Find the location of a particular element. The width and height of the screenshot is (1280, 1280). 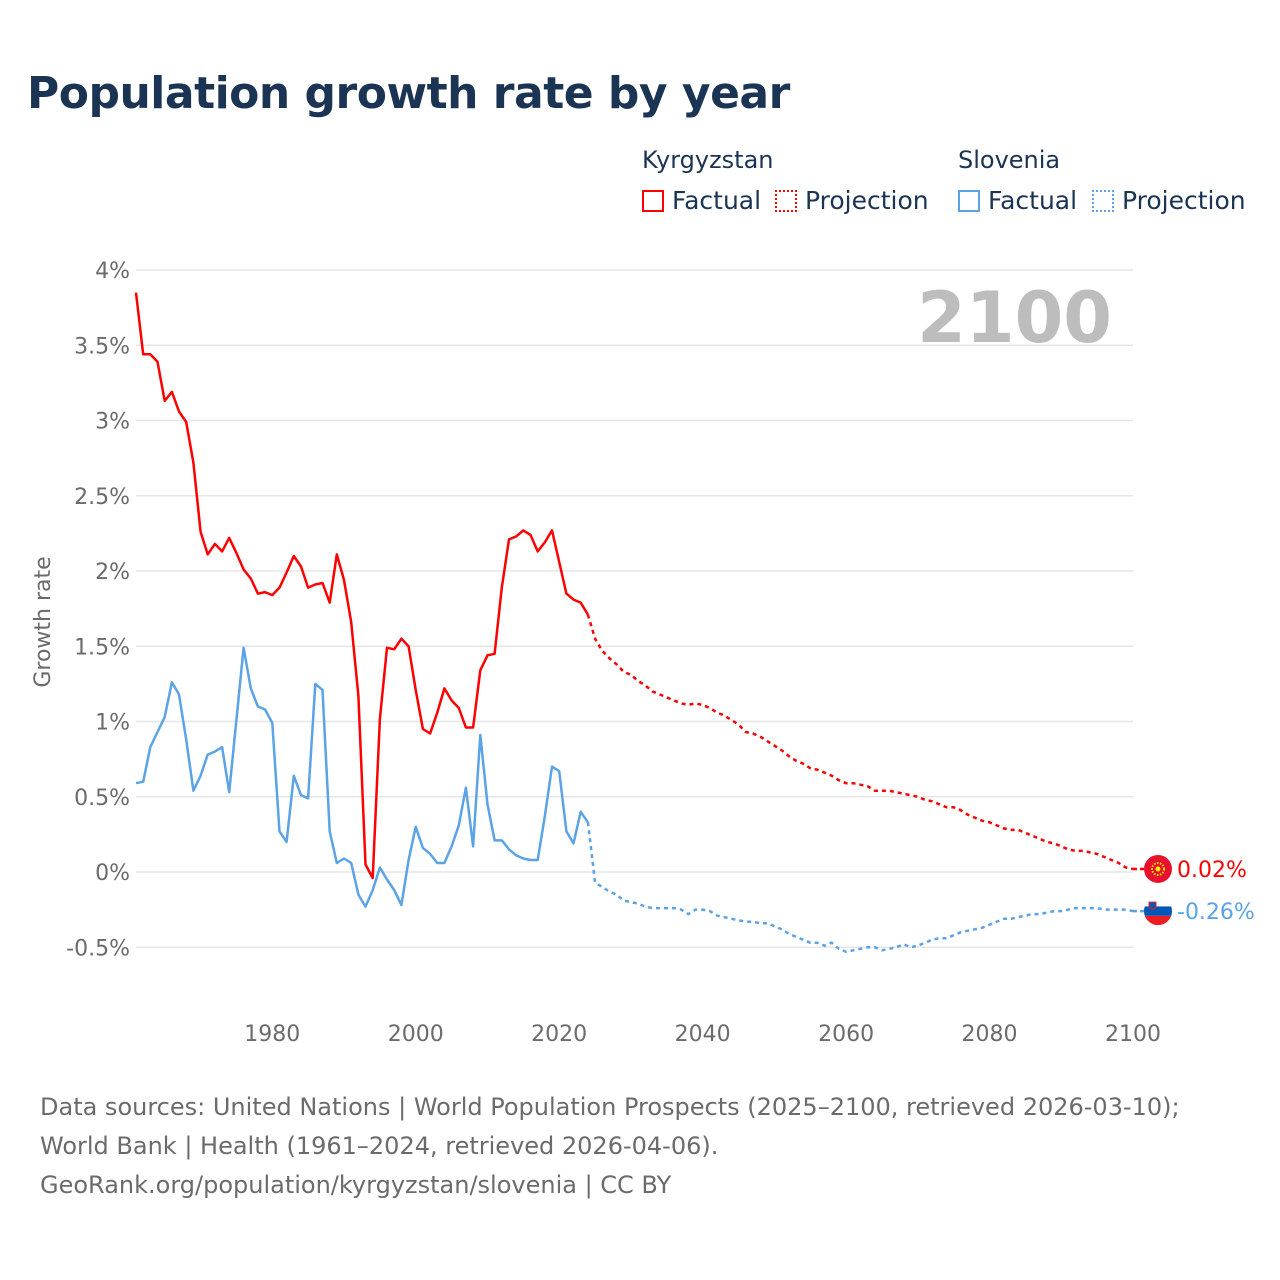

legend-country-slovenia: Slovenia is located at coordinates (1009, 160).